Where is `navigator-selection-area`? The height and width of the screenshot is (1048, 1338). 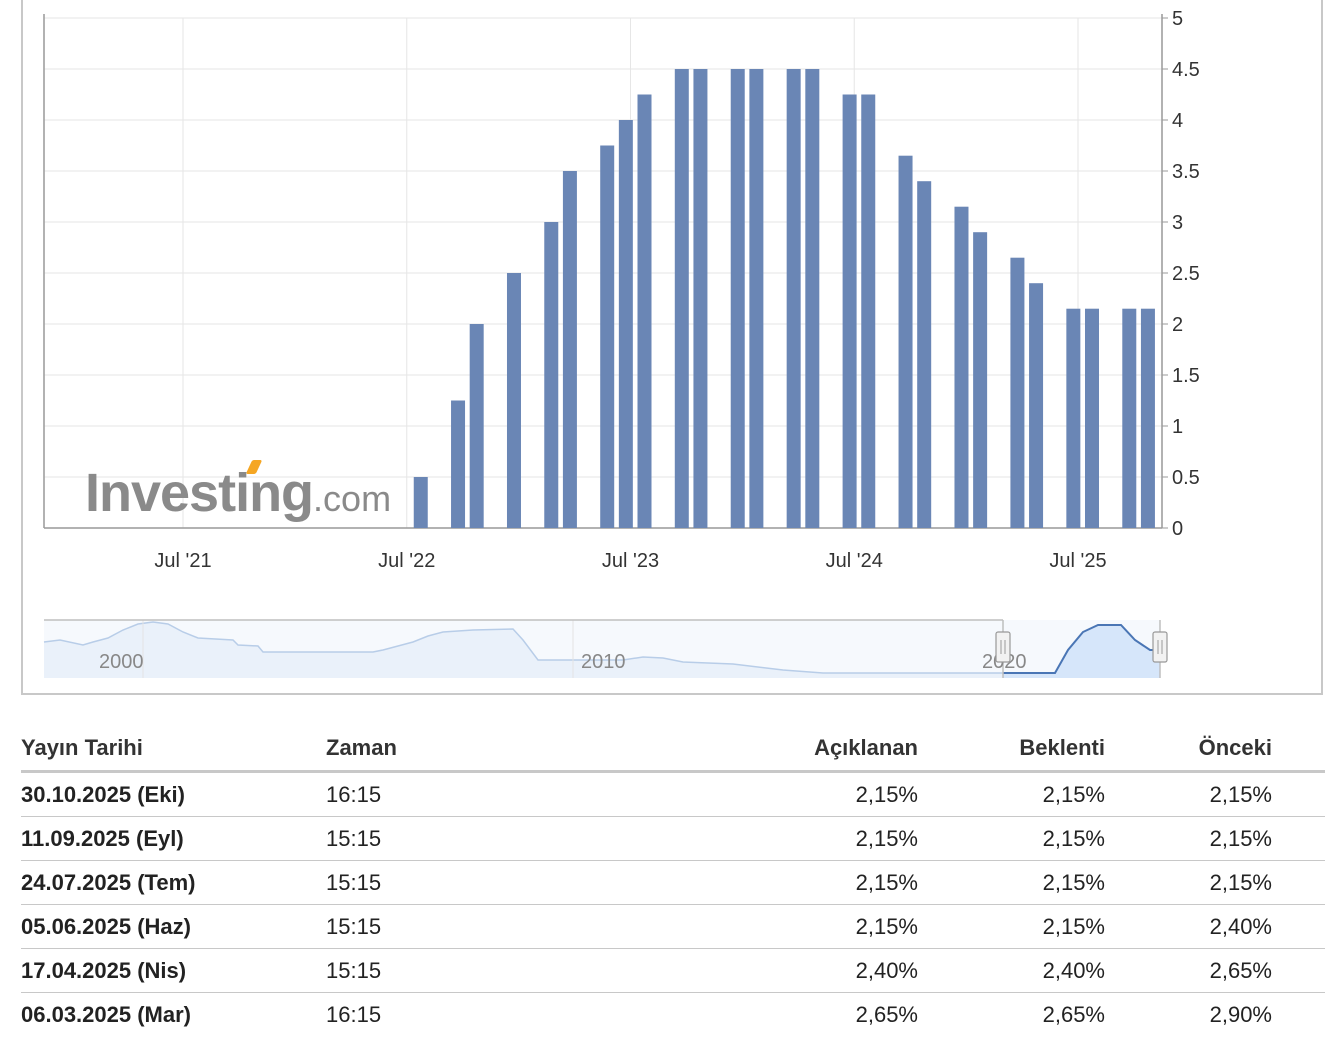 navigator-selection-area is located at coordinates (1081, 651).